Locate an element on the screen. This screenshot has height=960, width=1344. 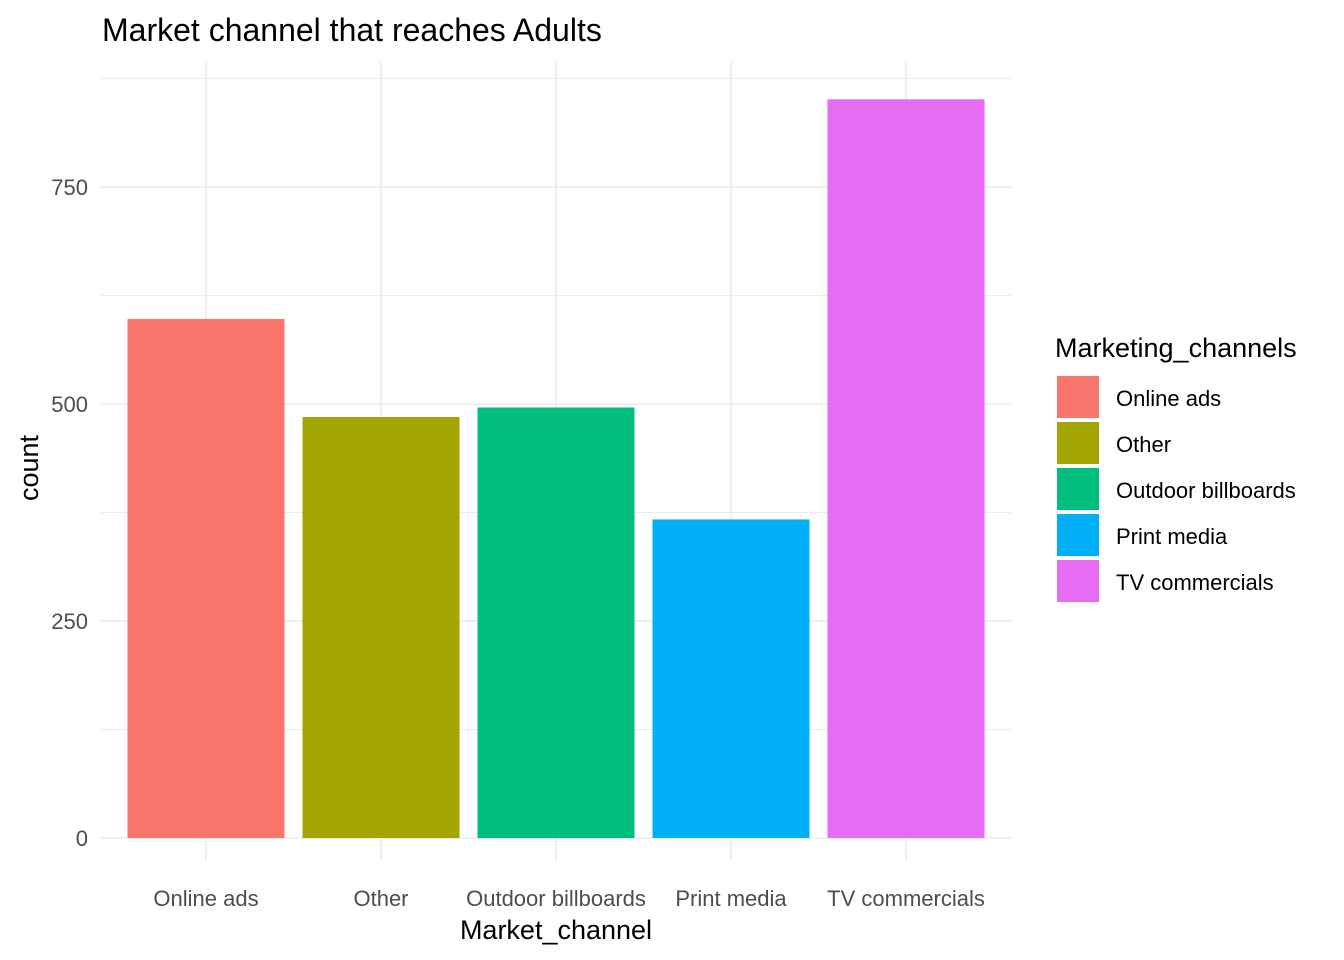
legend-label: TV commercials is located at coordinates (1195, 582).